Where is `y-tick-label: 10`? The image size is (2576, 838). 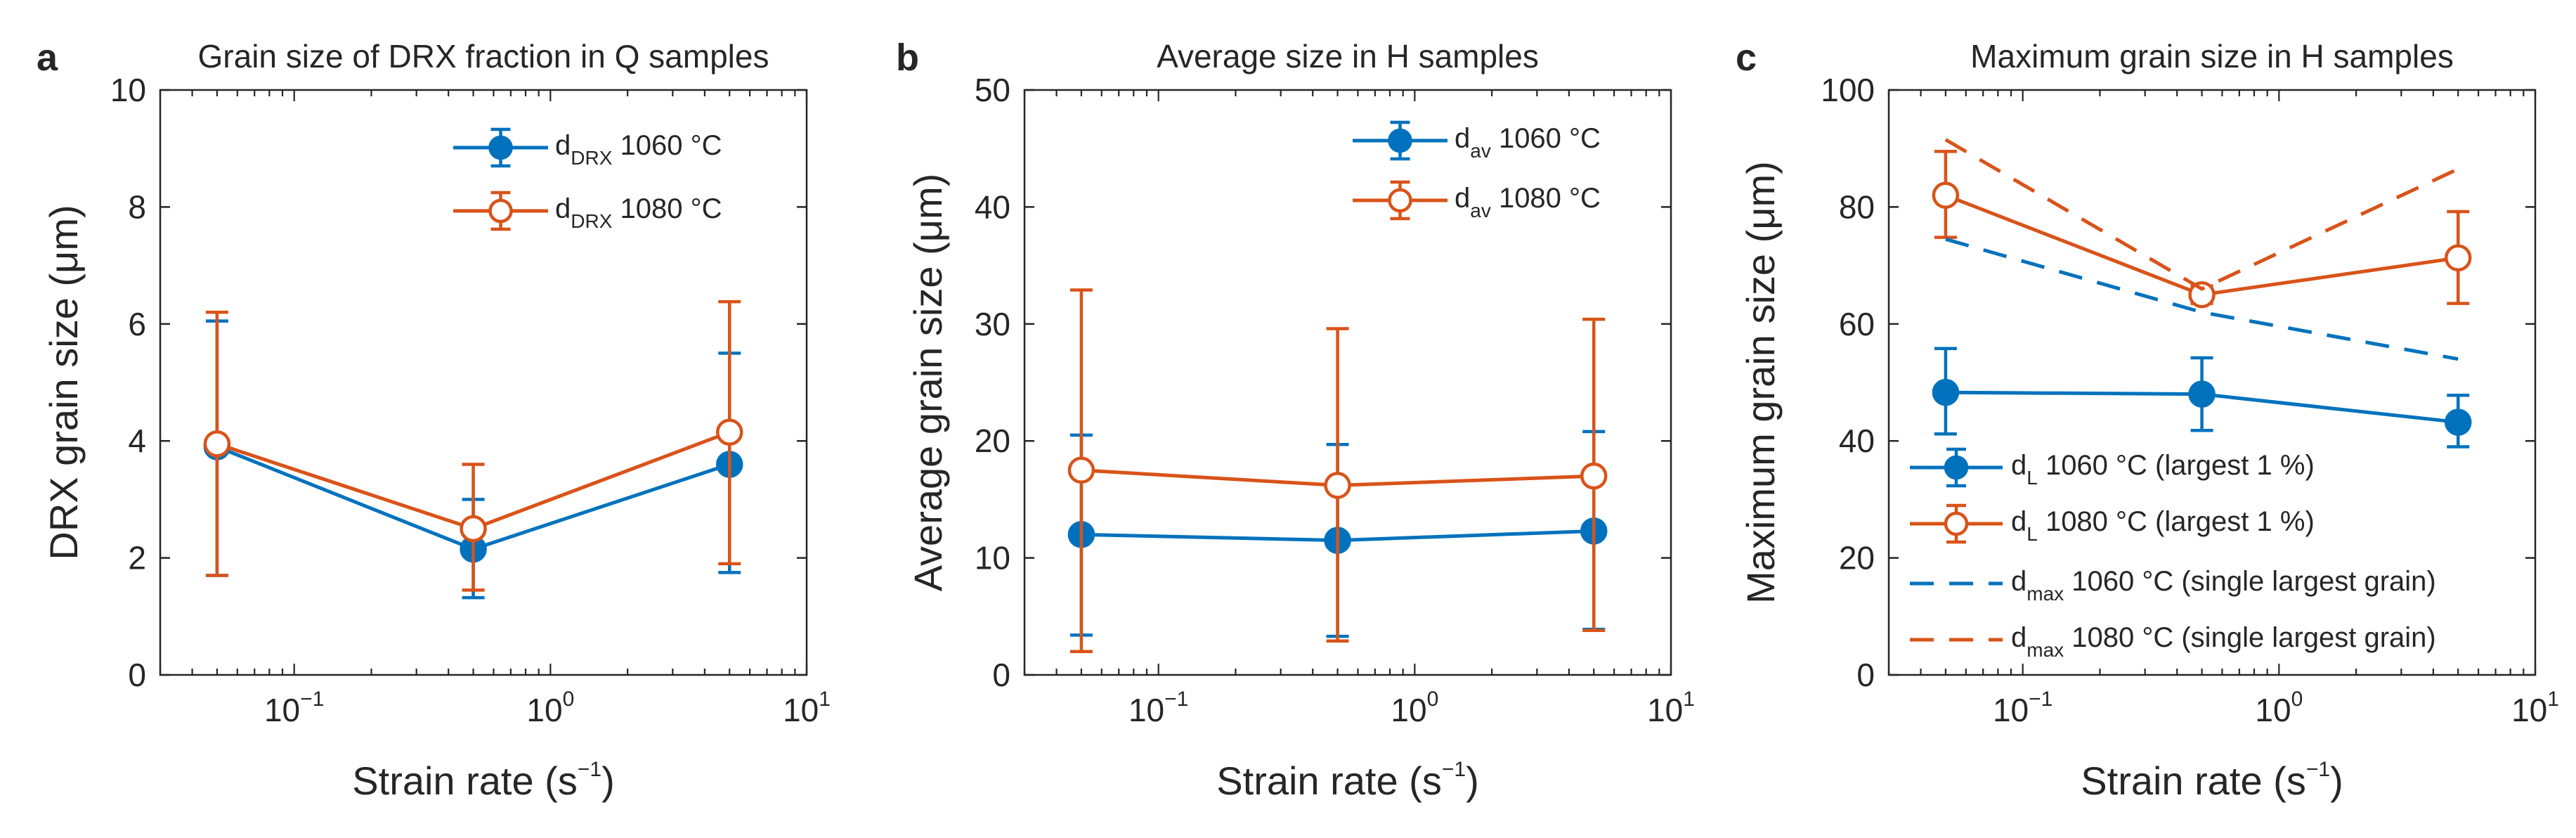 y-tick-label: 10 is located at coordinates (128, 90).